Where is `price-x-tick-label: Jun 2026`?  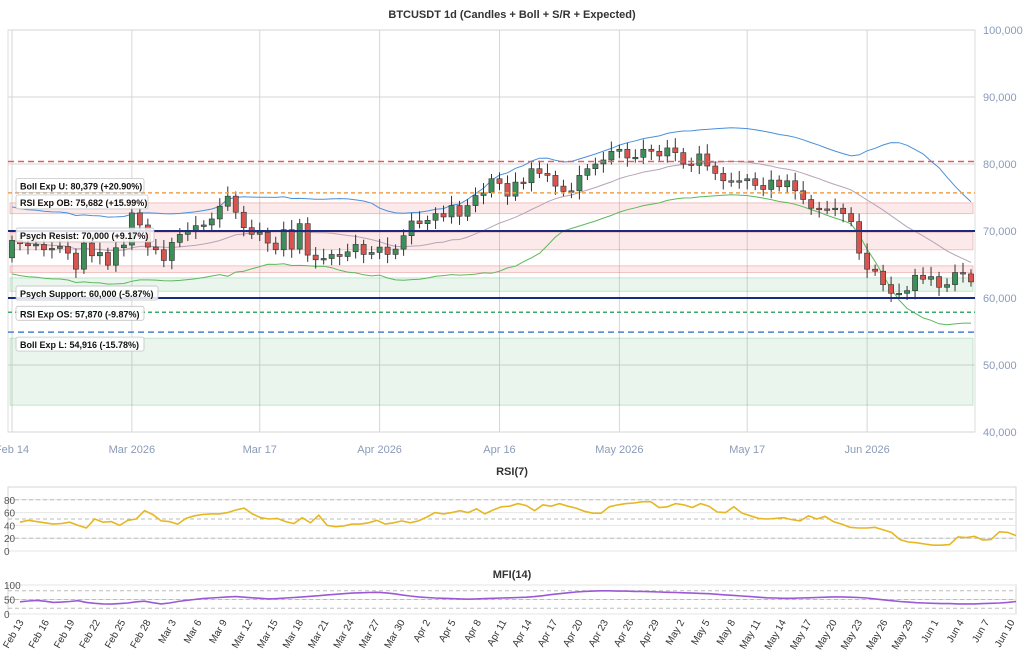
price-x-tick-label: Jun 2026 is located at coordinates (866, 450).